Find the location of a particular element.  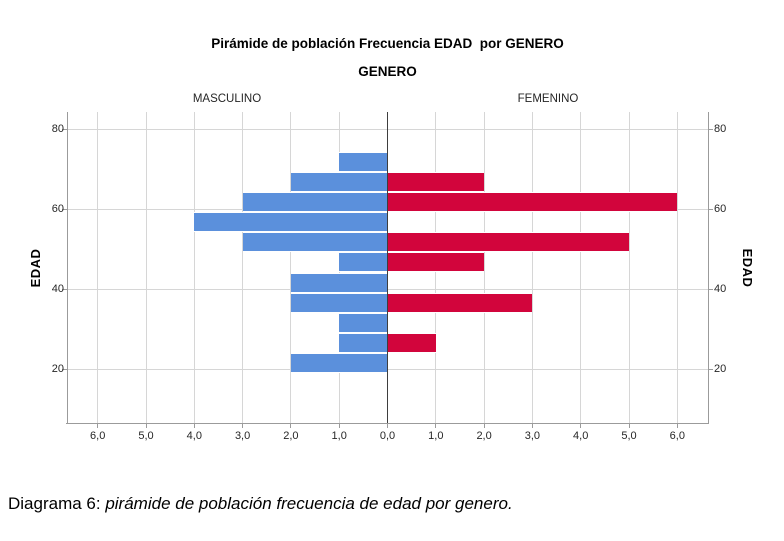

y-tick-label-right: 40 is located at coordinates (720, 289).